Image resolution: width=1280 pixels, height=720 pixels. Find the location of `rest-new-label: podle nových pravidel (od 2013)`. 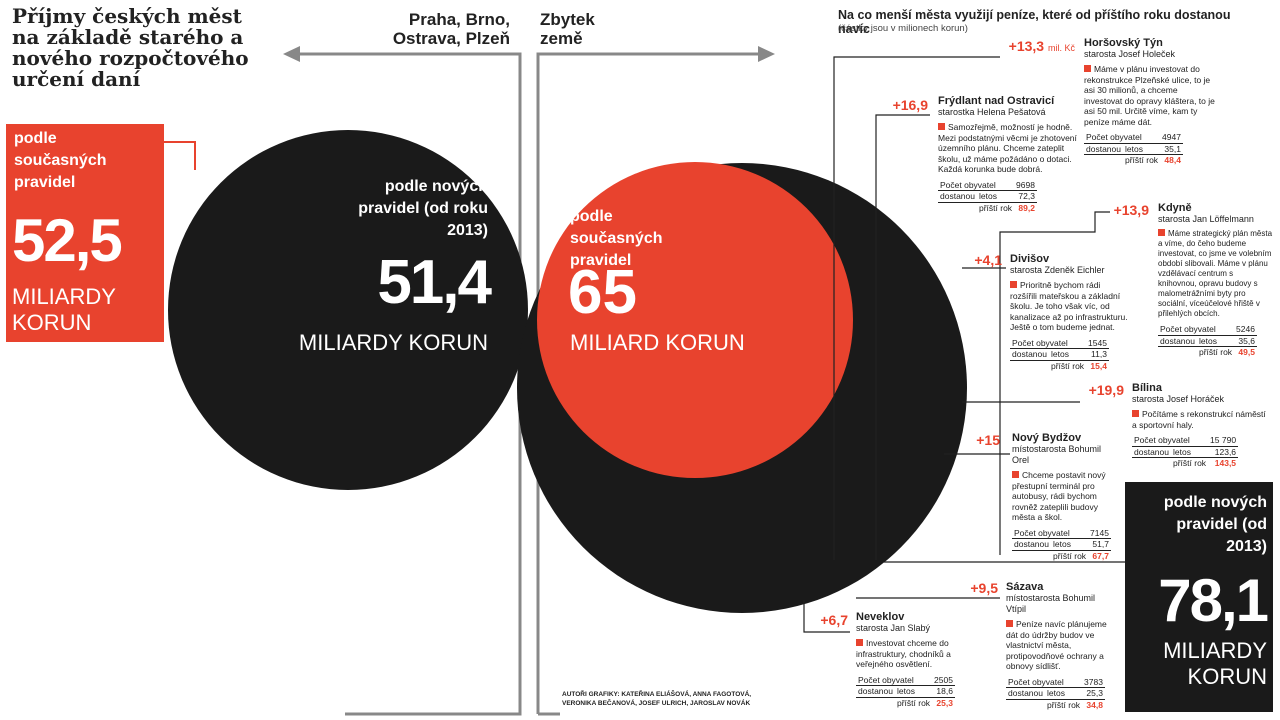

rest-new-label: podle nových pravidel (od 2013) is located at coordinates (1215, 524).